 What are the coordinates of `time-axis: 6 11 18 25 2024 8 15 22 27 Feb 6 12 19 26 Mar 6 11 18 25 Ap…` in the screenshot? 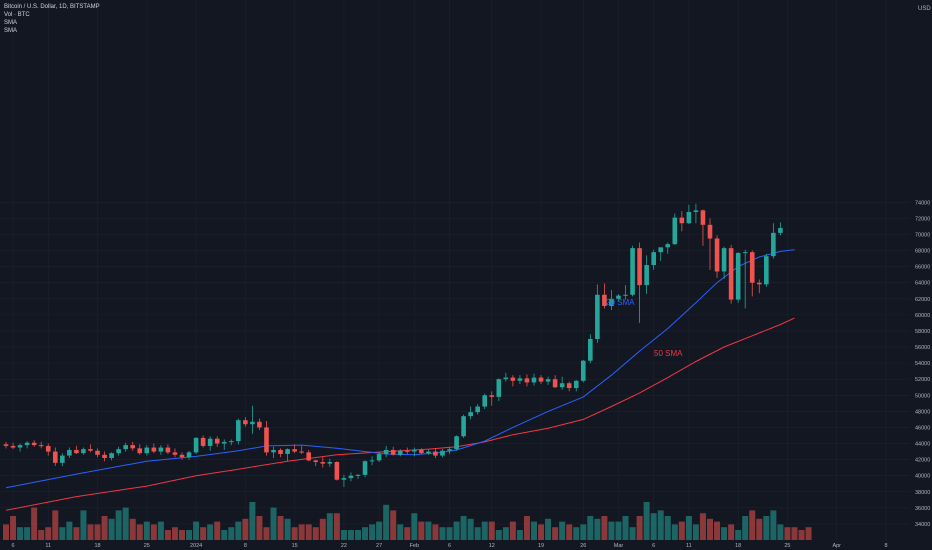 It's located at (472, 546).